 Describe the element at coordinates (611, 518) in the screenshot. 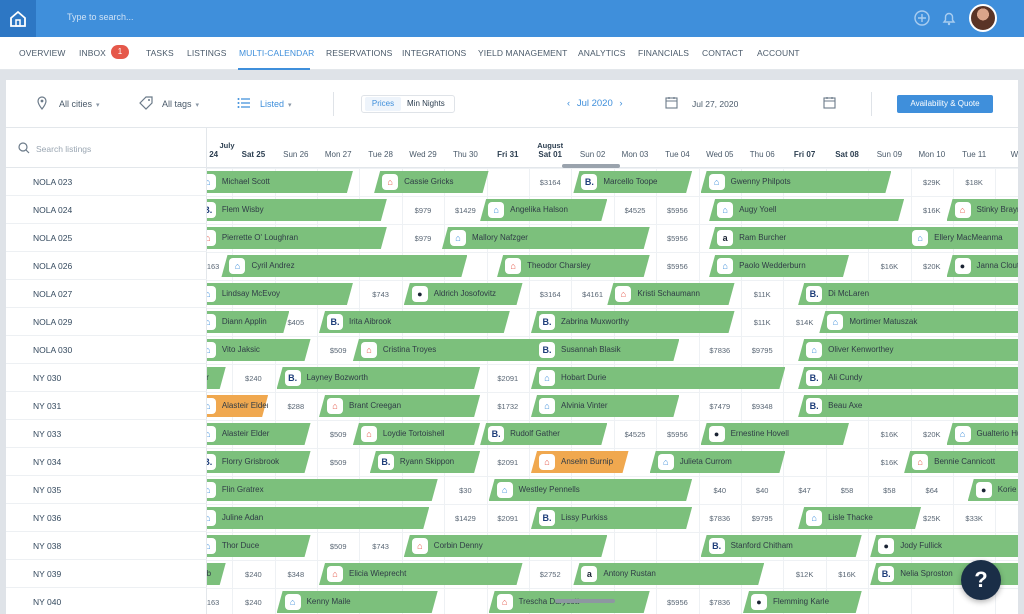

I see `reservation-bar: B. Lissy Purkiss` at that location.